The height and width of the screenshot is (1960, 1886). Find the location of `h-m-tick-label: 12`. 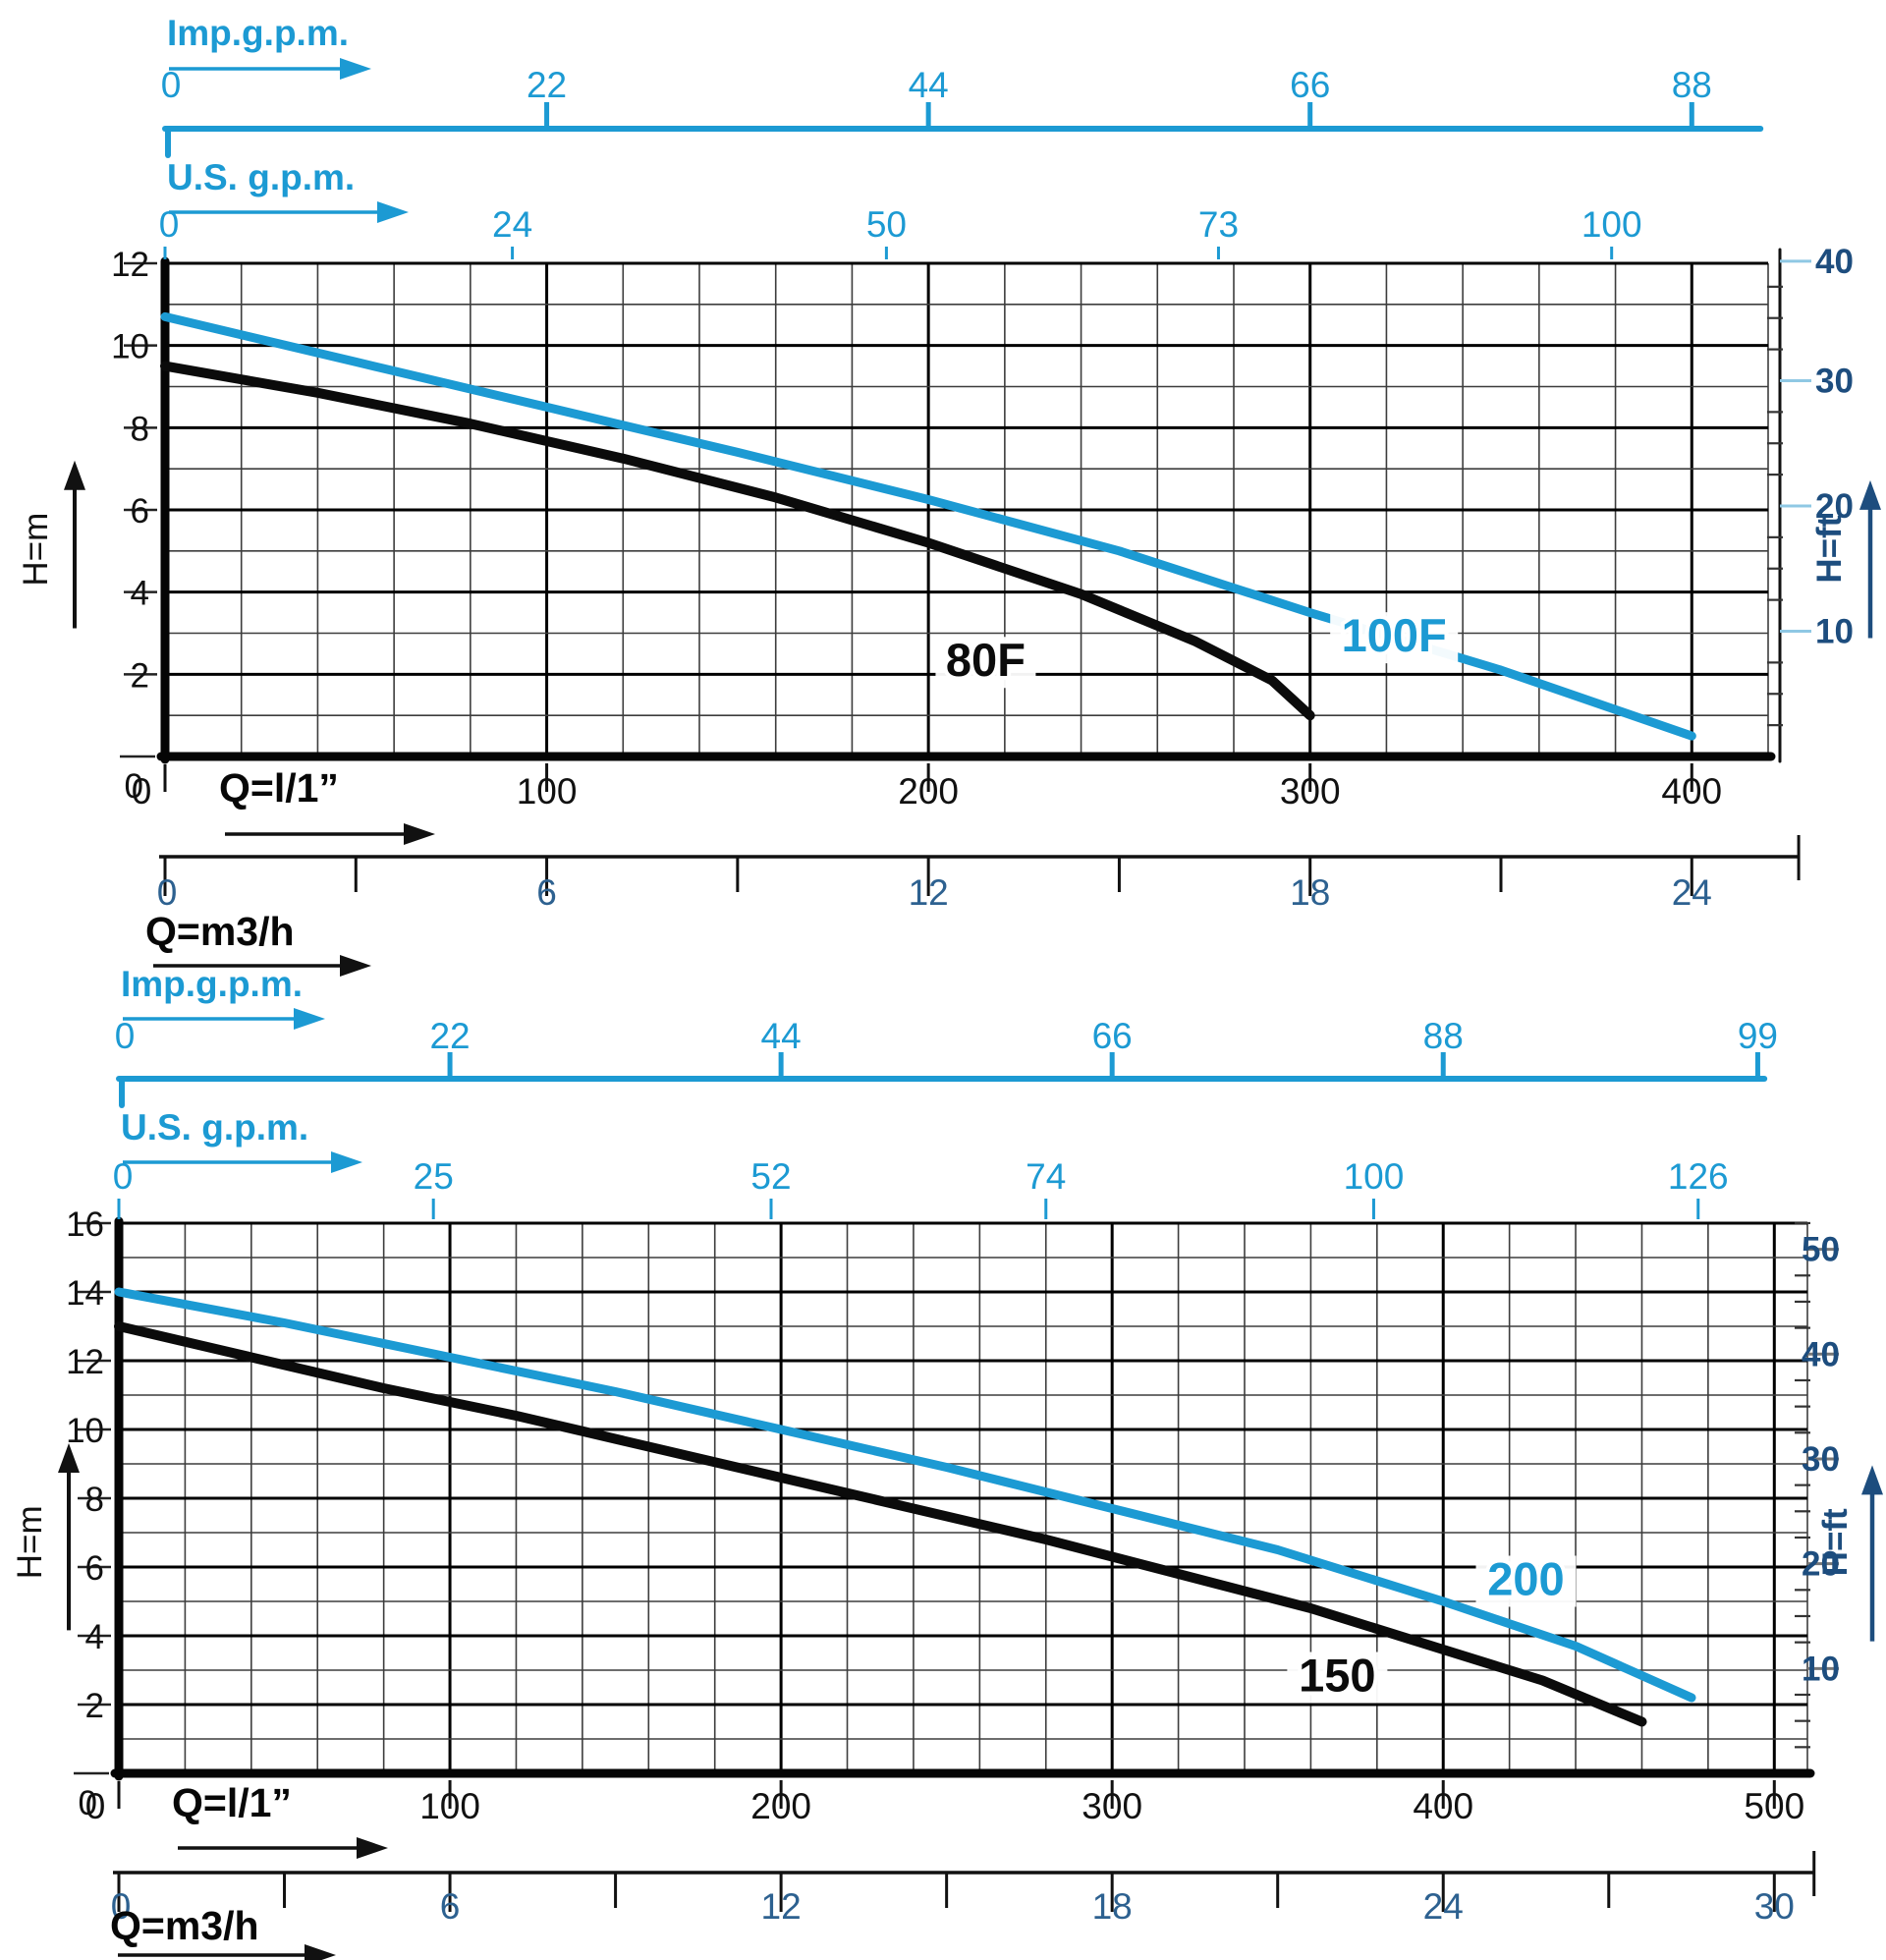

h-m-tick-label: 12 is located at coordinates (85, 1362).